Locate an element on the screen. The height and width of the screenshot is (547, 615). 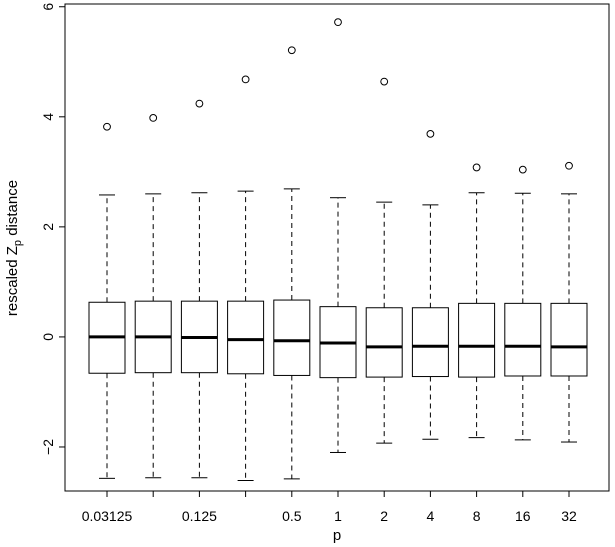
x-tick-label: 8 is located at coordinates (477, 516).